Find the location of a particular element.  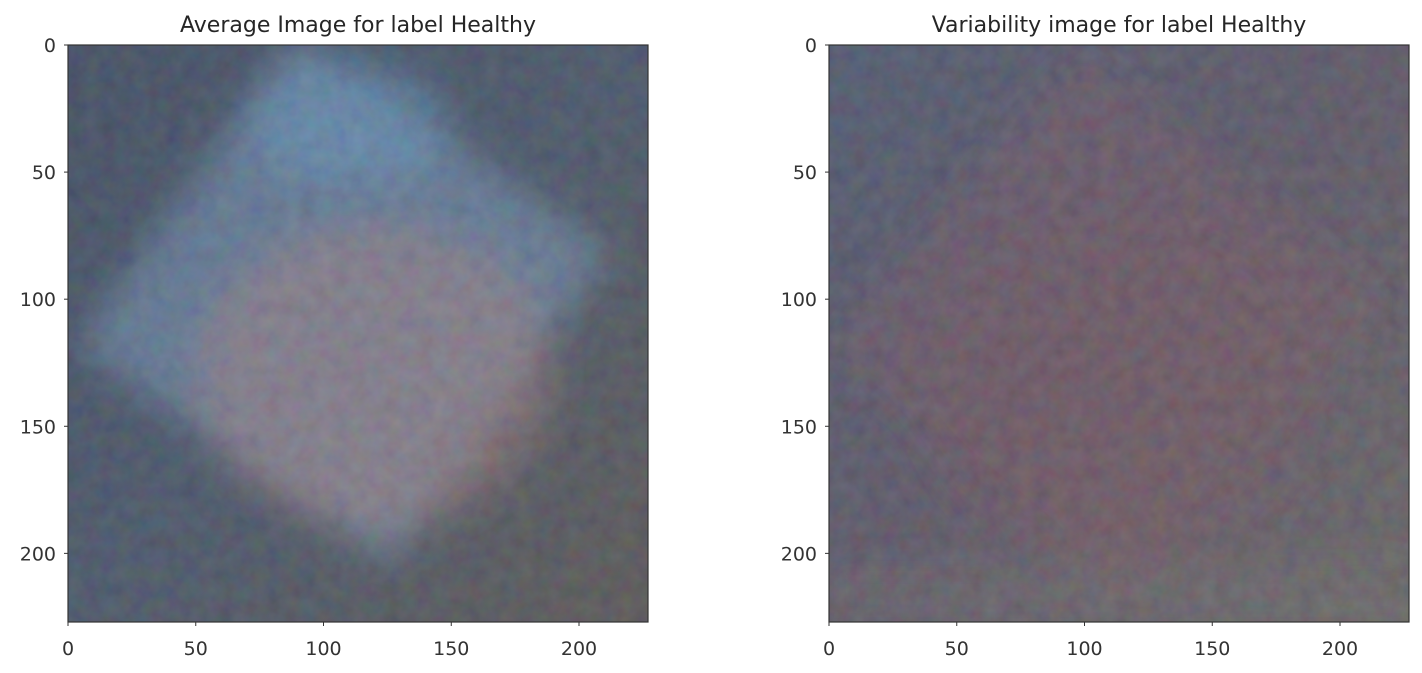

chart-title: Variability image for label Healthy is located at coordinates (1119, 25).